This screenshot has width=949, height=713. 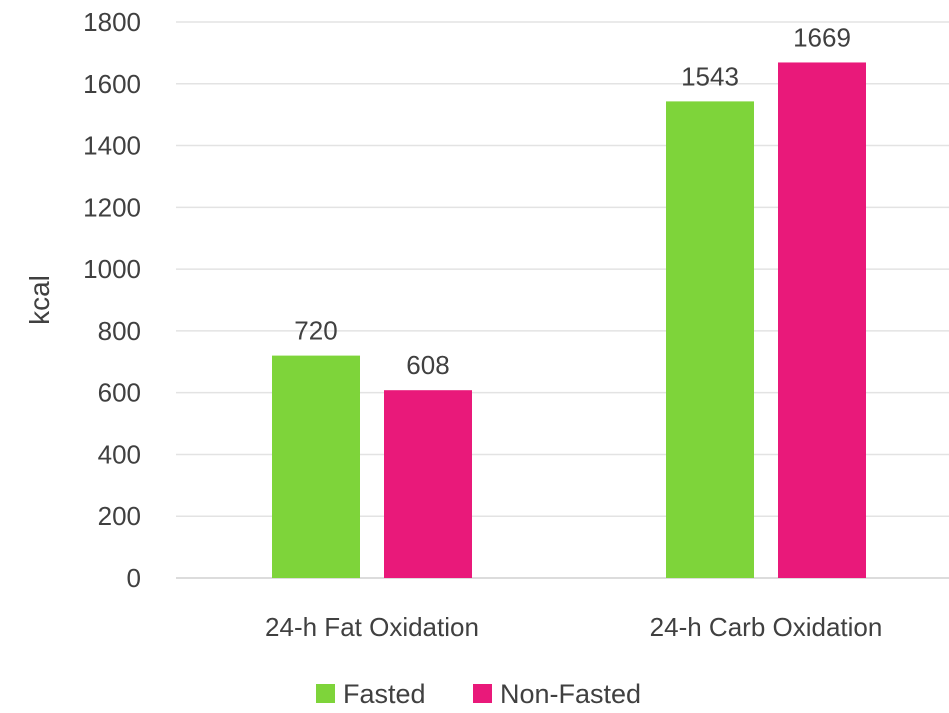 What do you see at coordinates (427, 365) in the screenshot?
I see `data-label: 608` at bounding box center [427, 365].